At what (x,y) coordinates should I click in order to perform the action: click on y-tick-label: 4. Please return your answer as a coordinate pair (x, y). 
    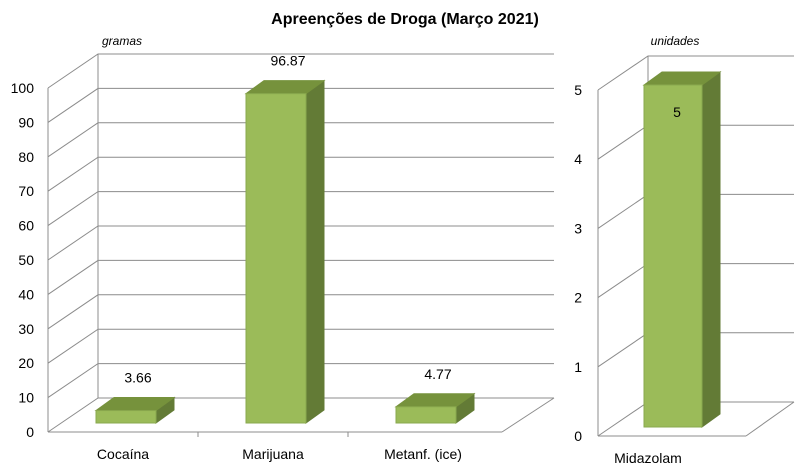
    Looking at the image, I should click on (578, 159).